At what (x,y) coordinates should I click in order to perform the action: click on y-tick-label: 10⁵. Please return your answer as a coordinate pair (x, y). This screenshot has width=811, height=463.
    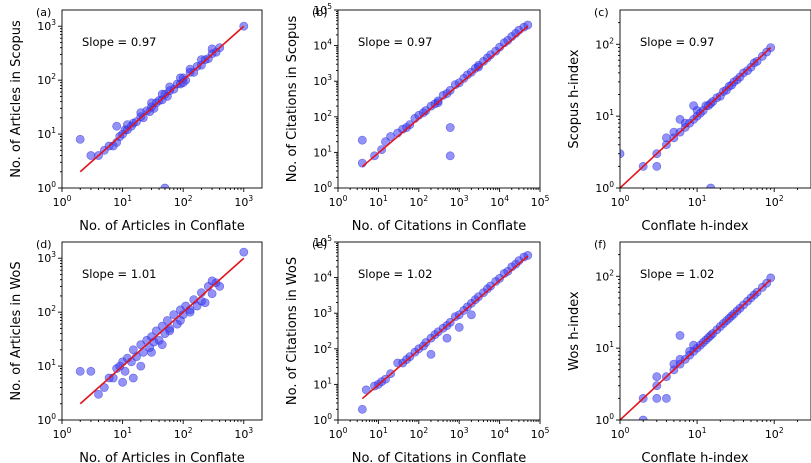
    Looking at the image, I should click on (322, 9).